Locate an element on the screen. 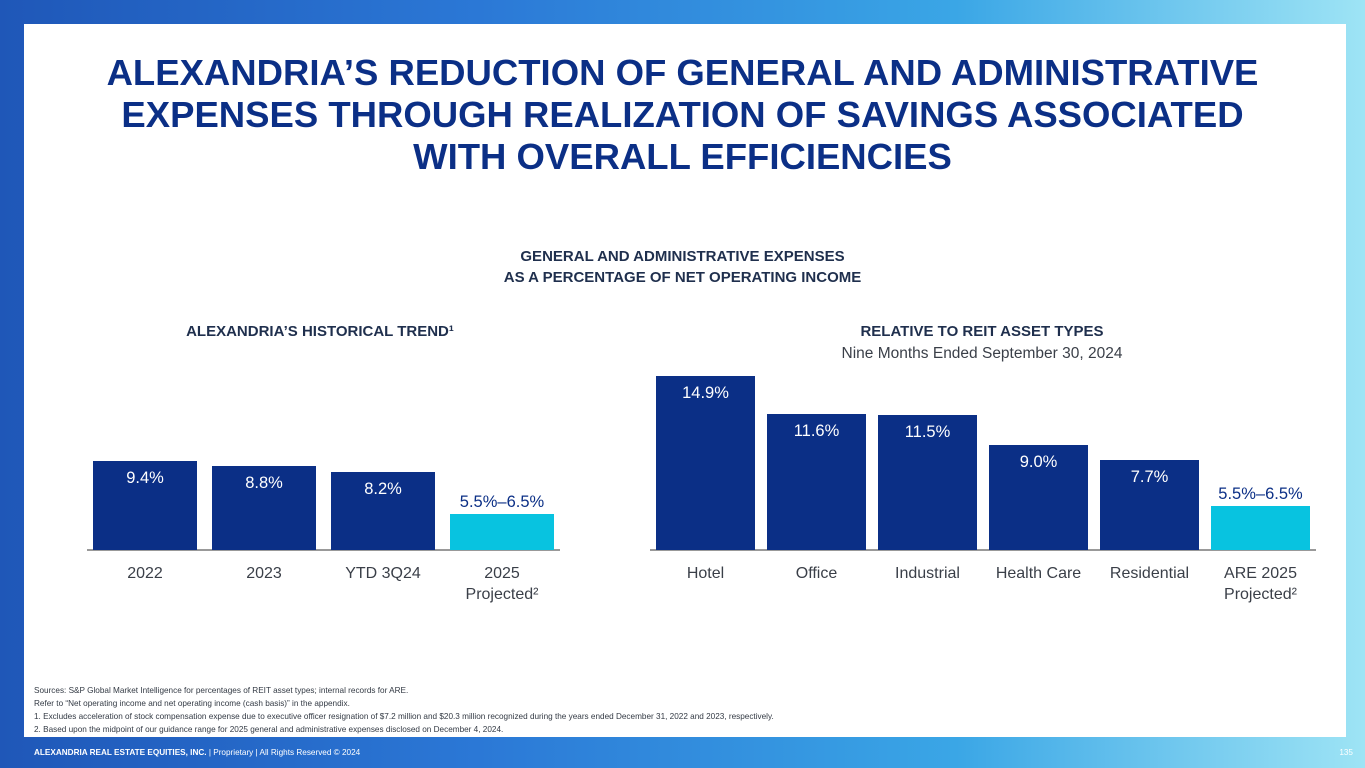  chart1-category-label-0: Hotel is located at coordinates (705, 573).